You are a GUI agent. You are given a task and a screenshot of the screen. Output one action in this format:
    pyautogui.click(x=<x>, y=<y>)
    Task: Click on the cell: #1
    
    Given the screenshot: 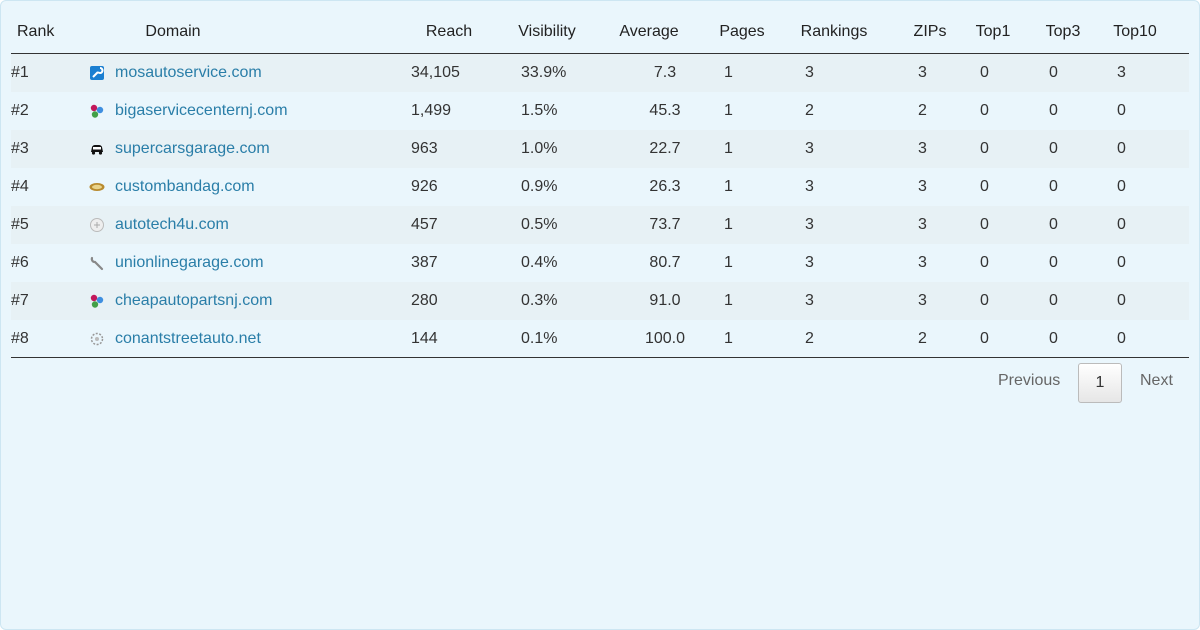 What is the action you would take?
    pyautogui.click(x=20, y=72)
    